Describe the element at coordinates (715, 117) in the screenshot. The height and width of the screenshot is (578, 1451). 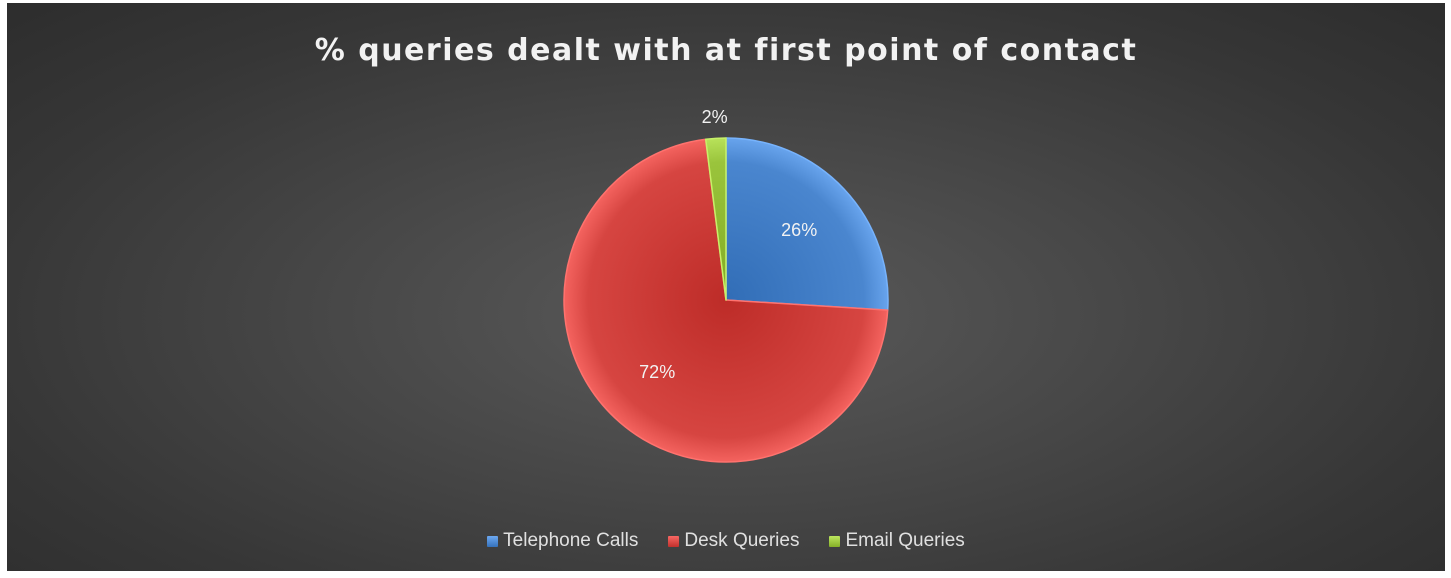
I see `data-label-email-queries: 2%` at that location.